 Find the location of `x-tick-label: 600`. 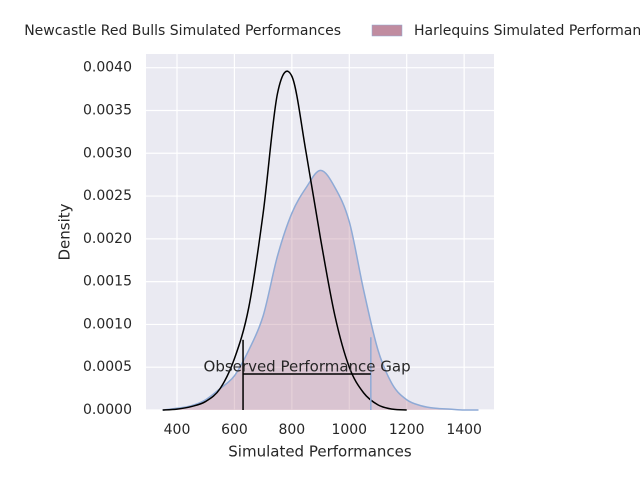

x-tick-label: 600 is located at coordinates (234, 430).